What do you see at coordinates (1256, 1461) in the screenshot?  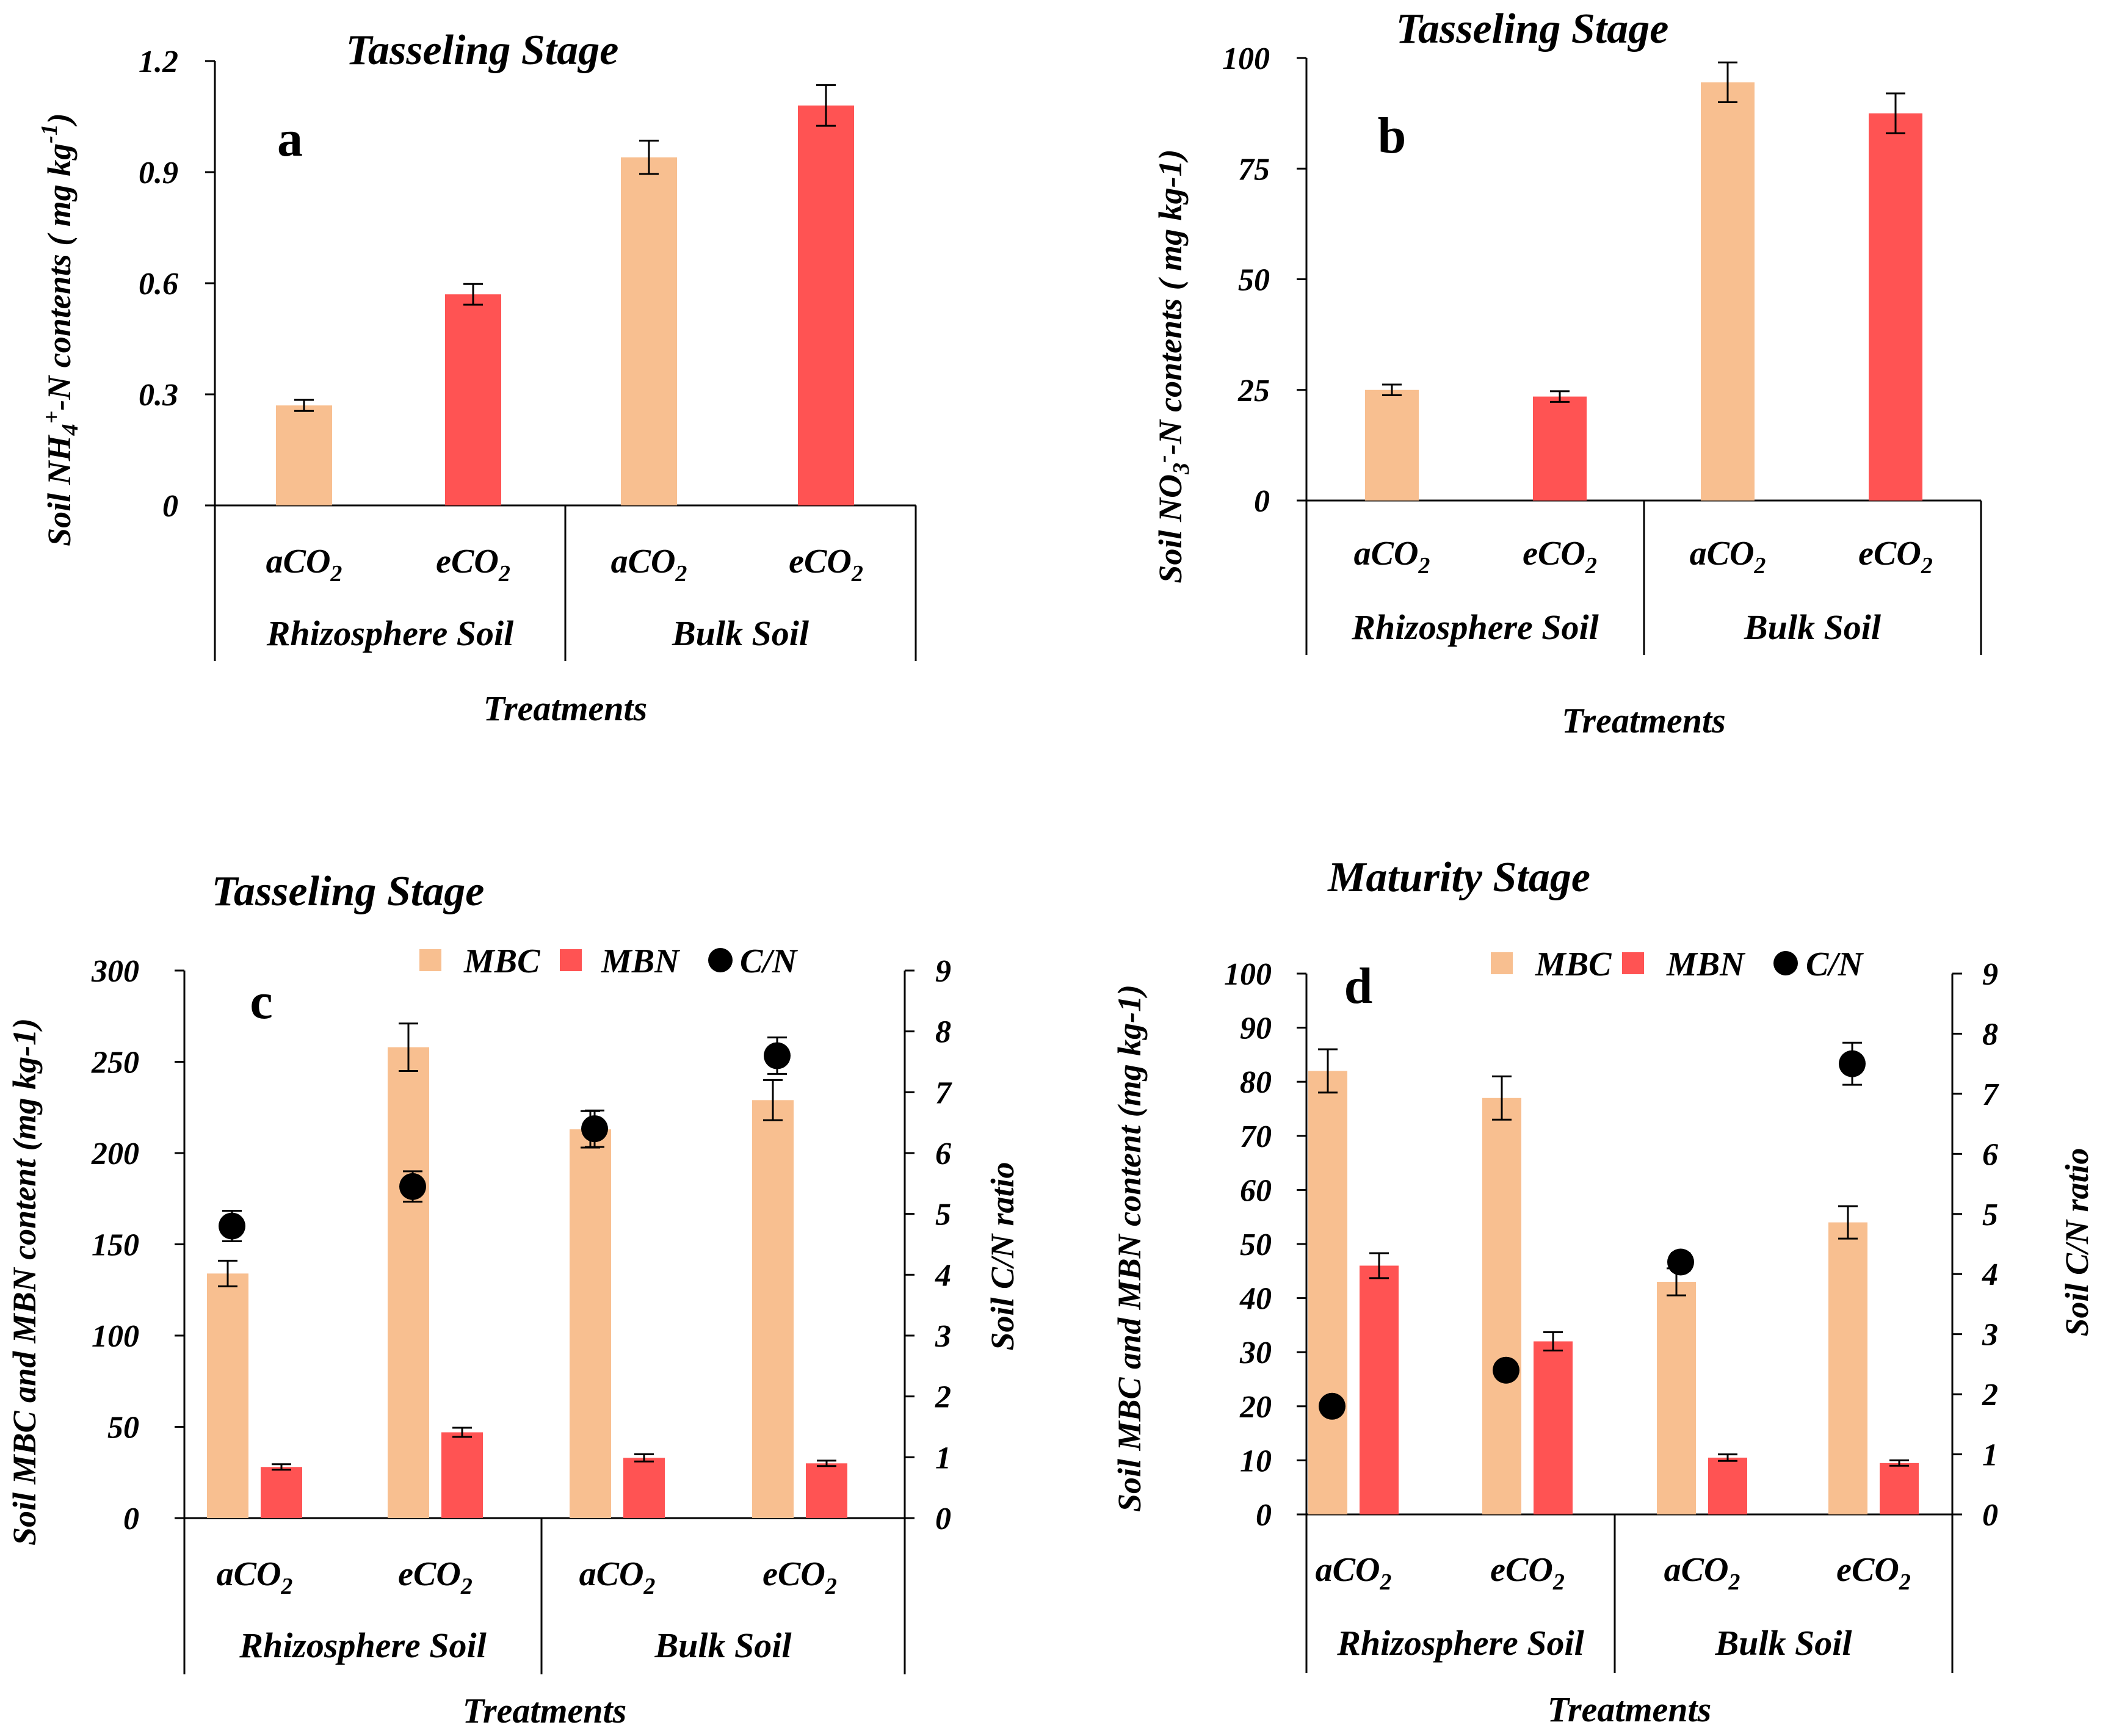 I see `y-tick-label: 10` at bounding box center [1256, 1461].